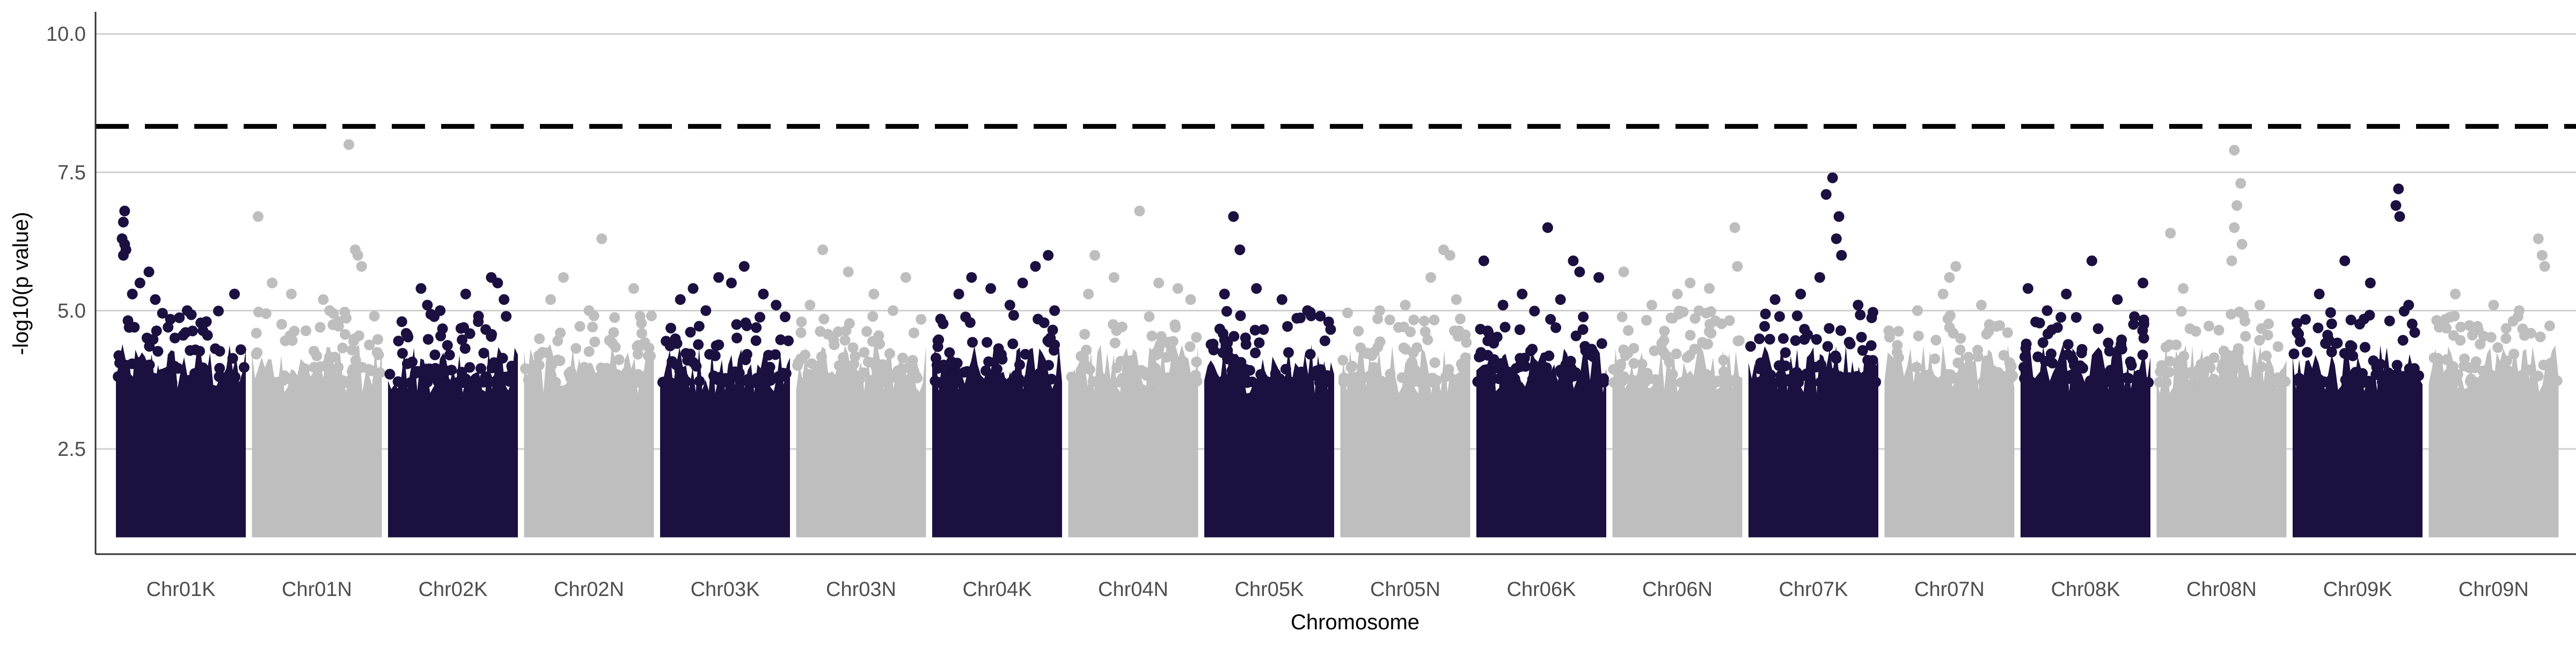 This screenshot has height=647, width=2576. I want to click on chromosome-group-chr03n, so click(859, 390).